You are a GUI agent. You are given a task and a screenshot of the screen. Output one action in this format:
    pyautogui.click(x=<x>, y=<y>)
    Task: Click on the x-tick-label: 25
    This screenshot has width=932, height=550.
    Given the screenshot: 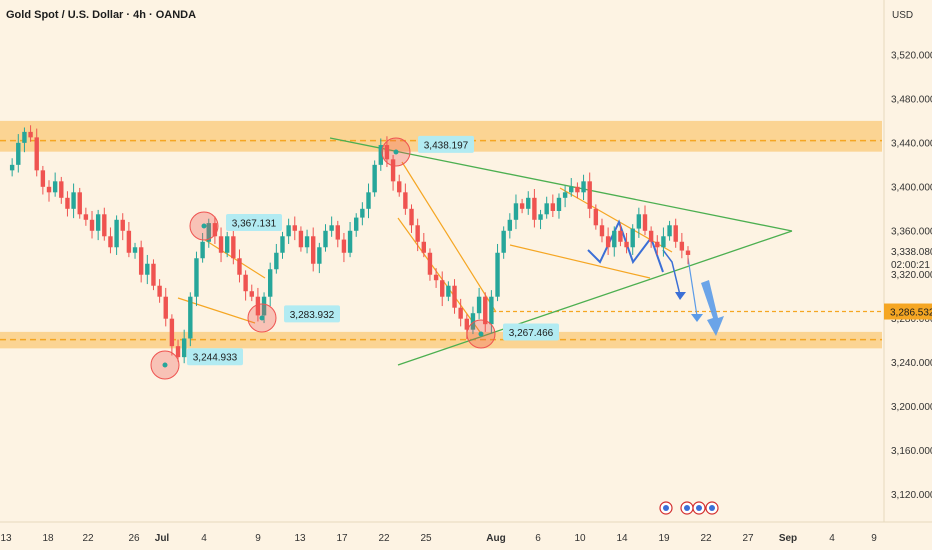 What is the action you would take?
    pyautogui.click(x=426, y=538)
    